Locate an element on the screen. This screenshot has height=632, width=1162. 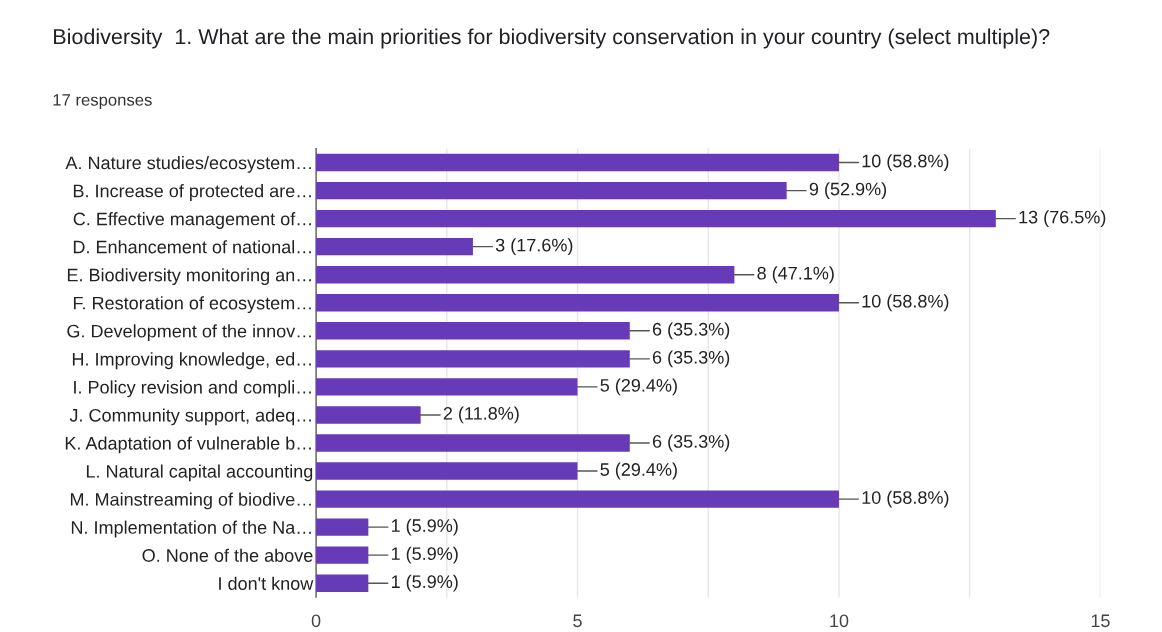
data-label: 8 (47.1%) is located at coordinates (795, 275).